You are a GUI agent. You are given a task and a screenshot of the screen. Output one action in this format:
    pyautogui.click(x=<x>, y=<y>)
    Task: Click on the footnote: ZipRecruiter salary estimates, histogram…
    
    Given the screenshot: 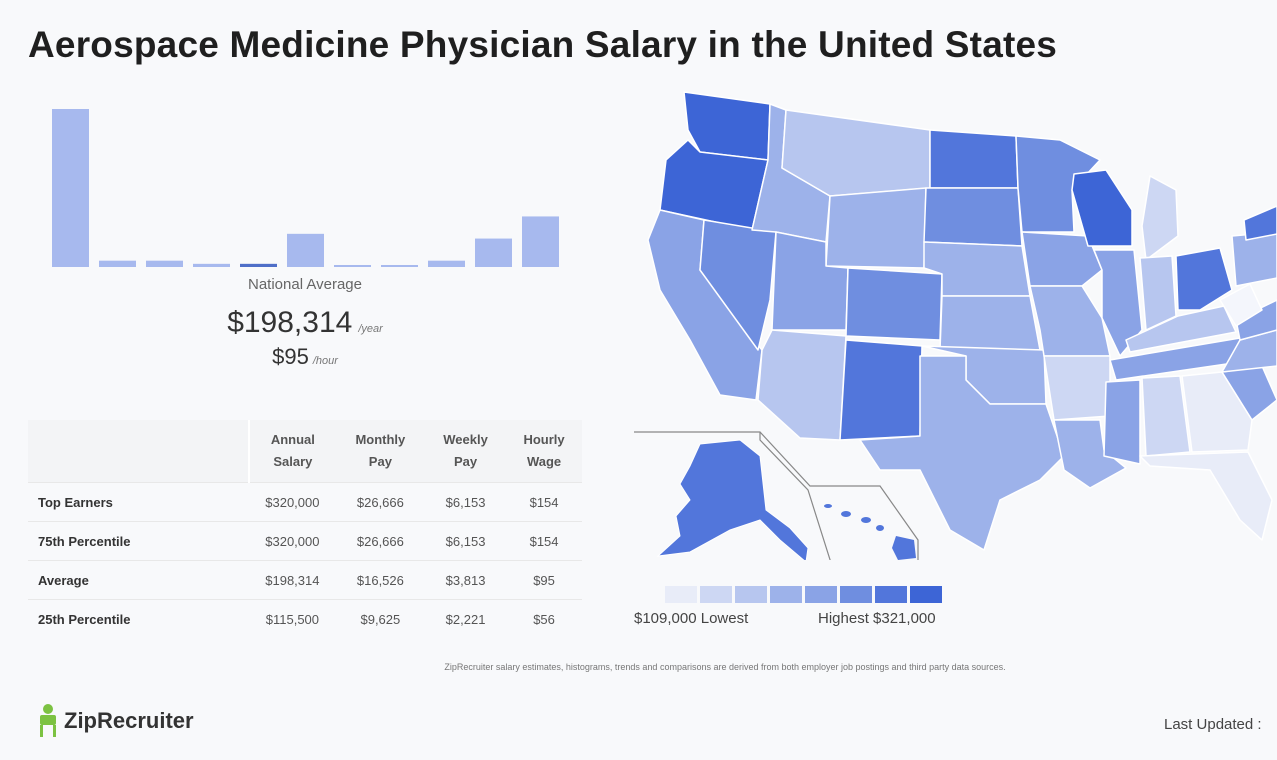 What is the action you would take?
    pyautogui.click(x=725, y=667)
    